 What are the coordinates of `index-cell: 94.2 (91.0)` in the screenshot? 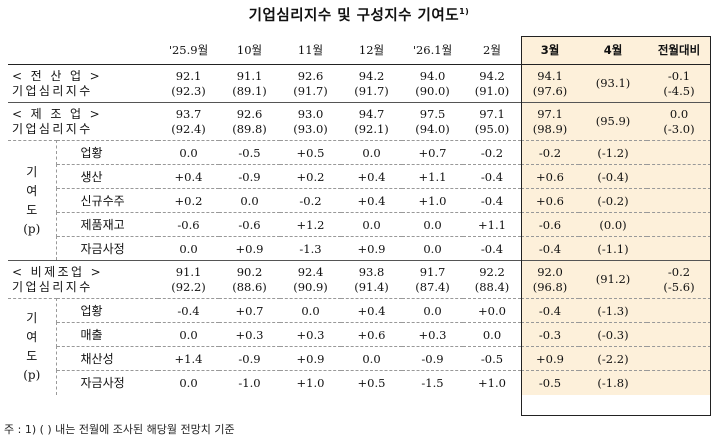 It's located at (492, 84).